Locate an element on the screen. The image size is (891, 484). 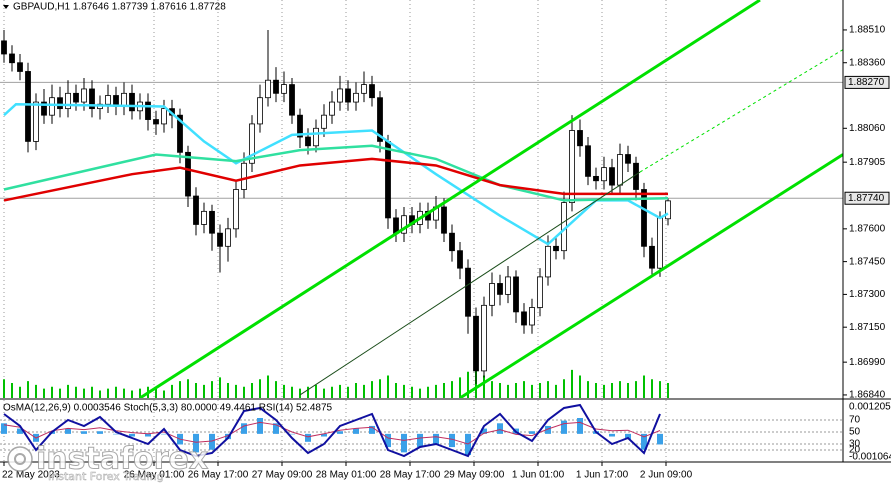
x-tick-label: 27 May 09:00 is located at coordinates (282, 475).